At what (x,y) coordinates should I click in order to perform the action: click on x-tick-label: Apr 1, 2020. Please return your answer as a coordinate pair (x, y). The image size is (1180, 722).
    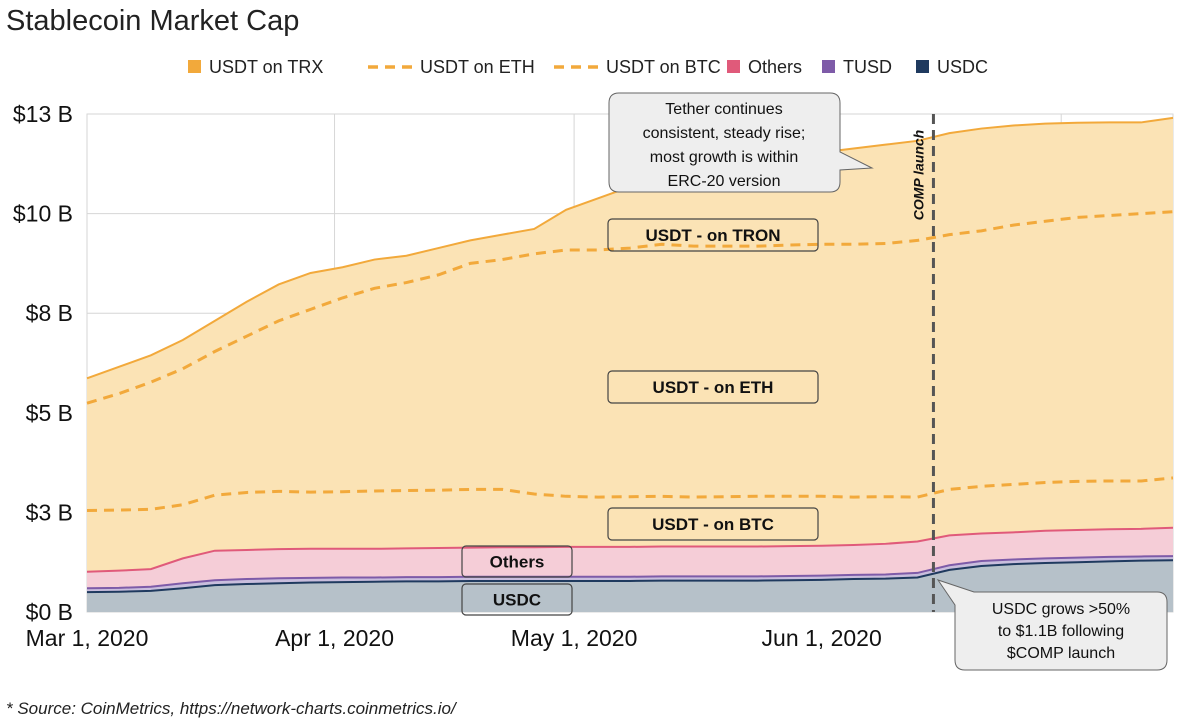
    Looking at the image, I should click on (334, 638).